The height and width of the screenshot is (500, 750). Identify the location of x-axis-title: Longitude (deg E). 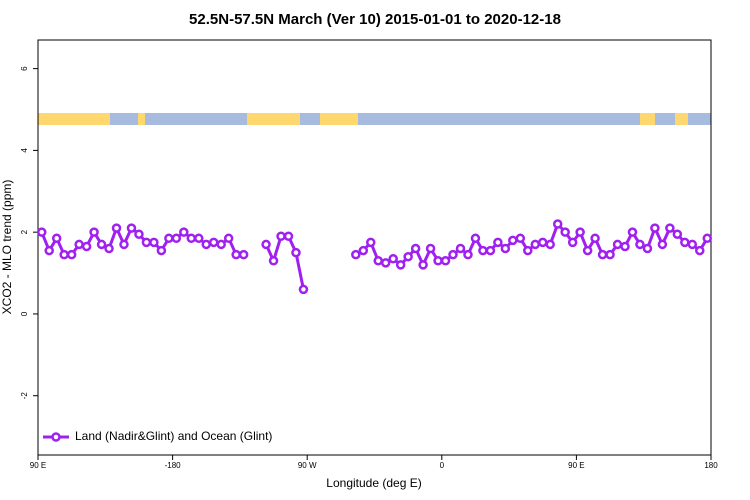
(373, 483).